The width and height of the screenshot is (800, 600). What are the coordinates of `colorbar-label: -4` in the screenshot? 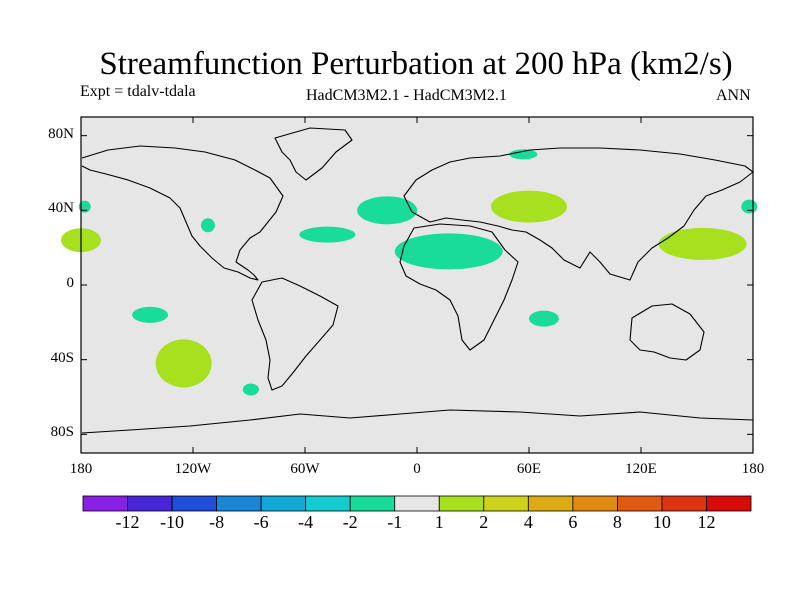 It's located at (306, 522).